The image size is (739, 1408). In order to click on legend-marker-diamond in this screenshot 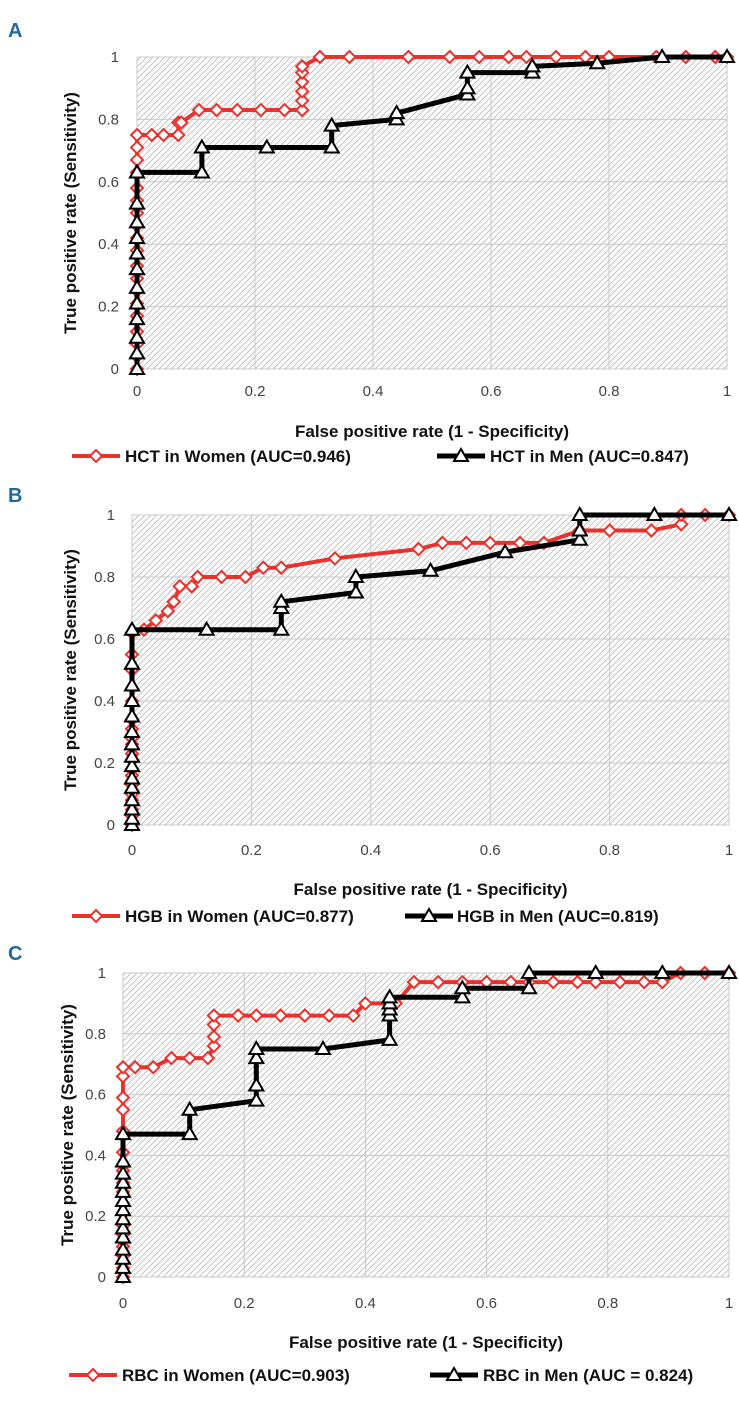, I will do `click(93, 1375)`.